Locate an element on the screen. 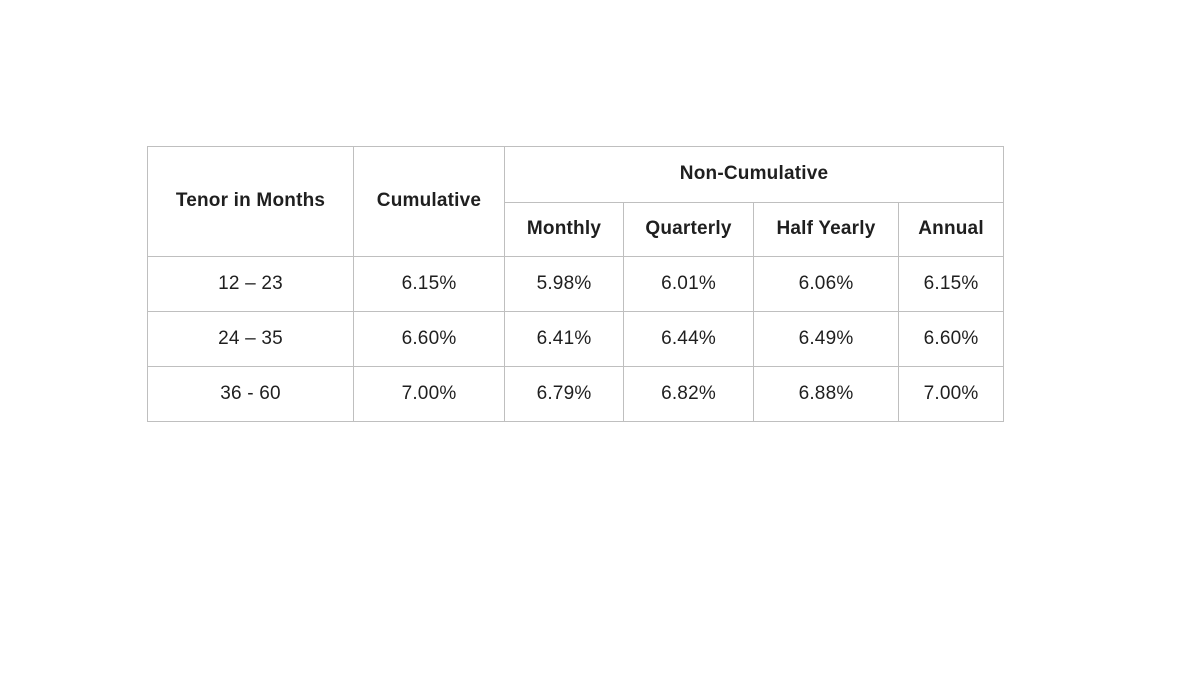 The height and width of the screenshot is (675, 1200). header-quarterly: Quarterly is located at coordinates (688, 229).